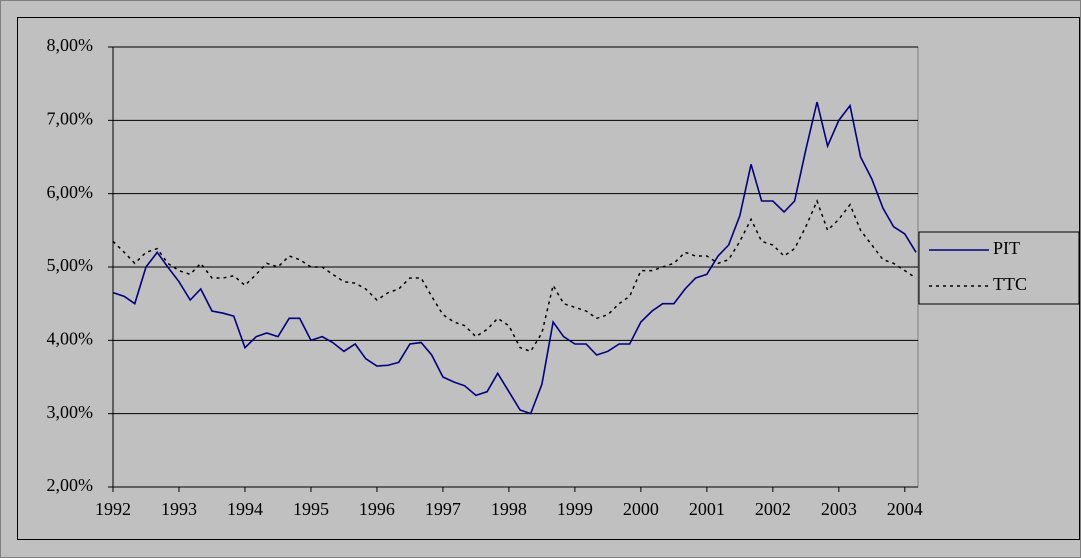  I want to click on x-tick-label: 1992, so click(113, 509).